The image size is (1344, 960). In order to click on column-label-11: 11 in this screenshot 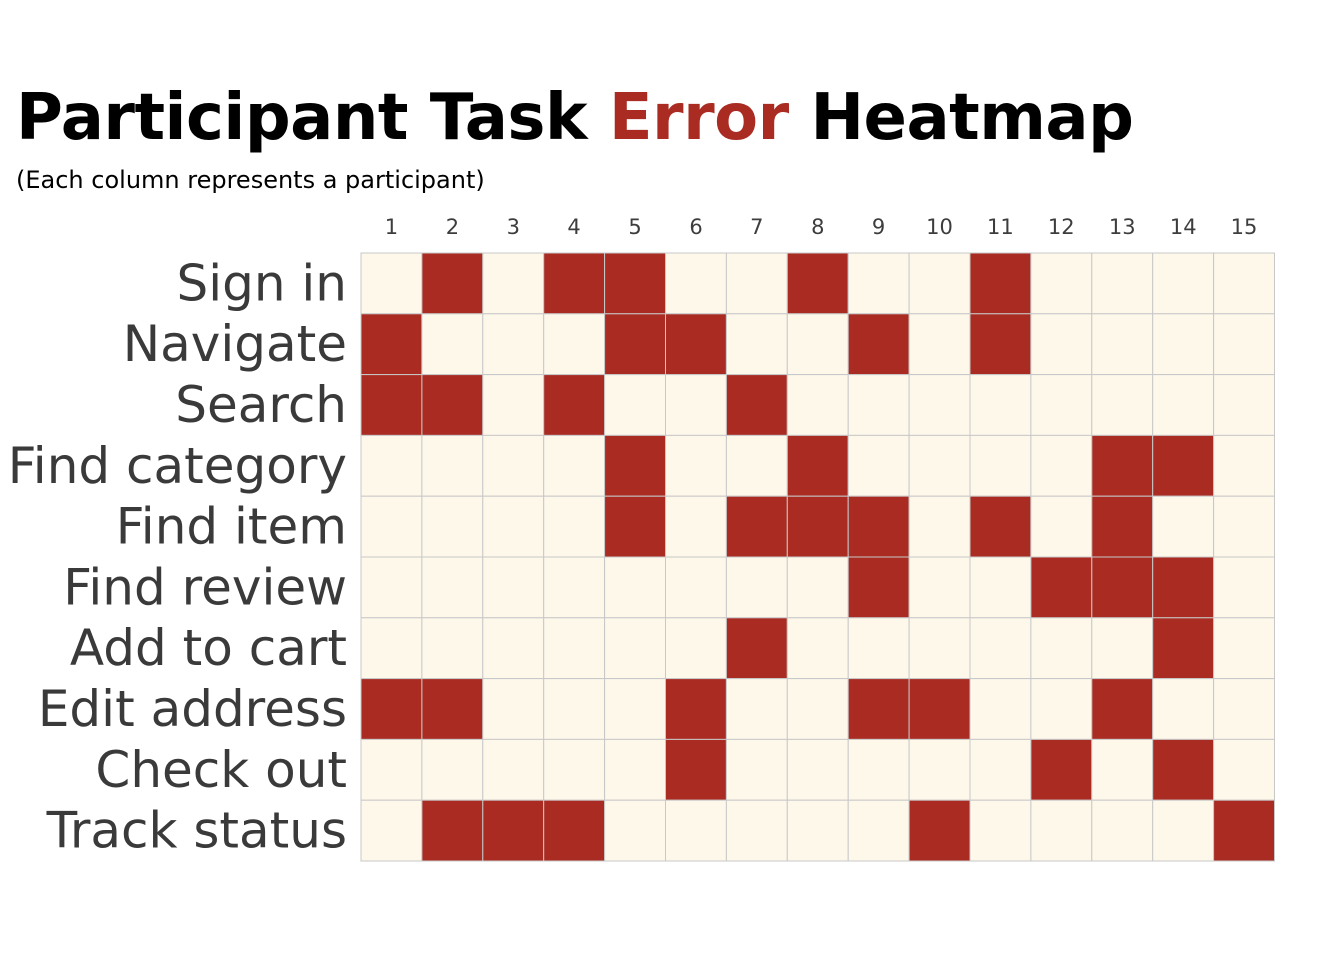, I will do `click(1000, 227)`.